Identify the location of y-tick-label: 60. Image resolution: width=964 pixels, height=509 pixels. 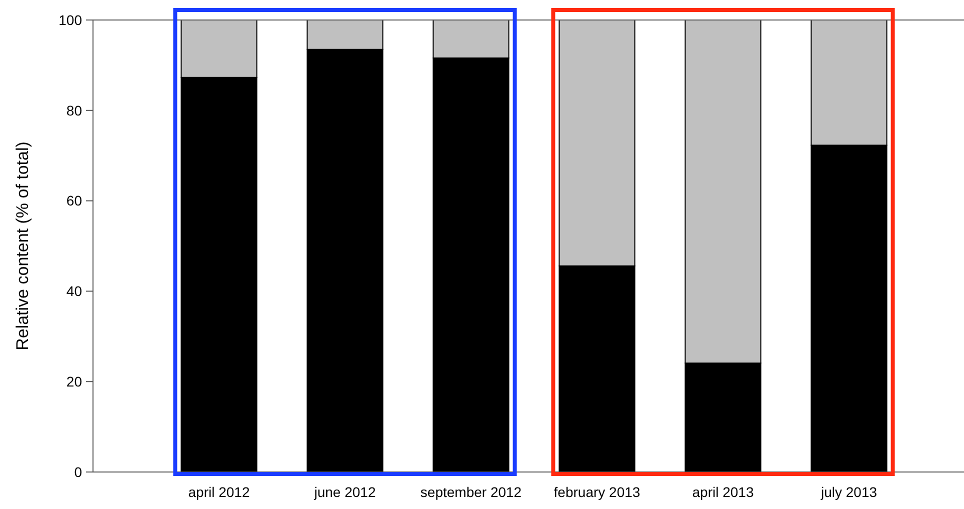
(74, 200).